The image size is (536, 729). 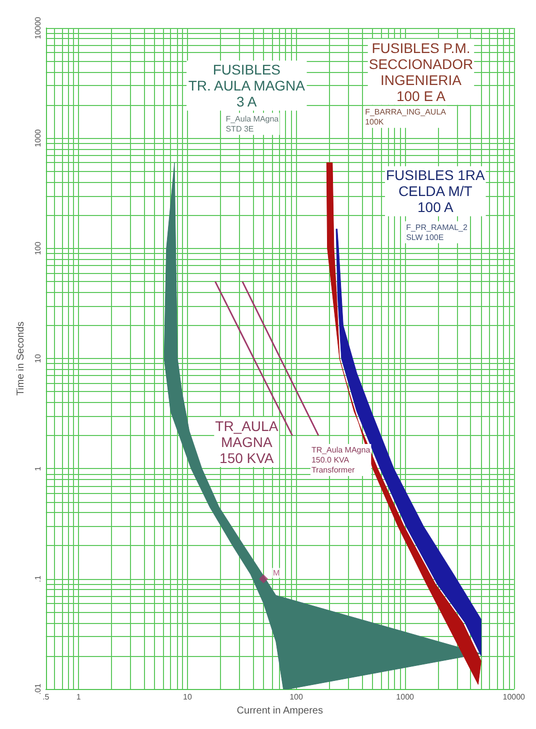 What do you see at coordinates (37, 688) in the screenshot?
I see `y-tick-label: .01` at bounding box center [37, 688].